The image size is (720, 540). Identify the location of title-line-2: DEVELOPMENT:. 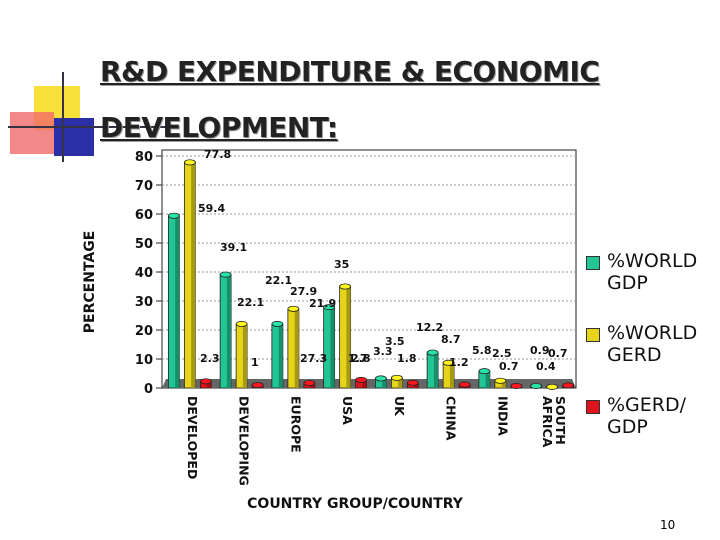
(219, 127).